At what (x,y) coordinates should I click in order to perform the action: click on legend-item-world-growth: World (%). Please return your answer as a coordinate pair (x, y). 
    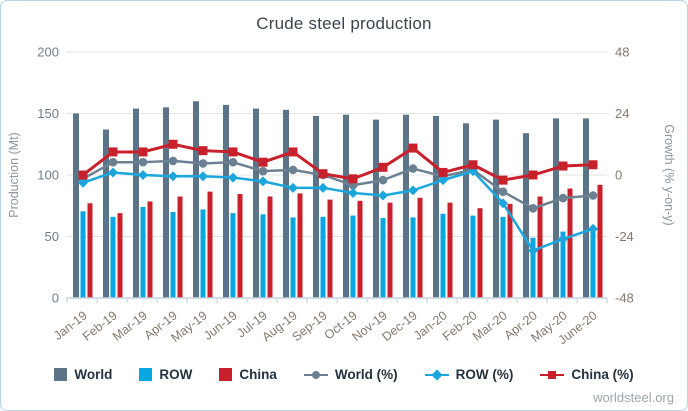
    Looking at the image, I should click on (350, 374).